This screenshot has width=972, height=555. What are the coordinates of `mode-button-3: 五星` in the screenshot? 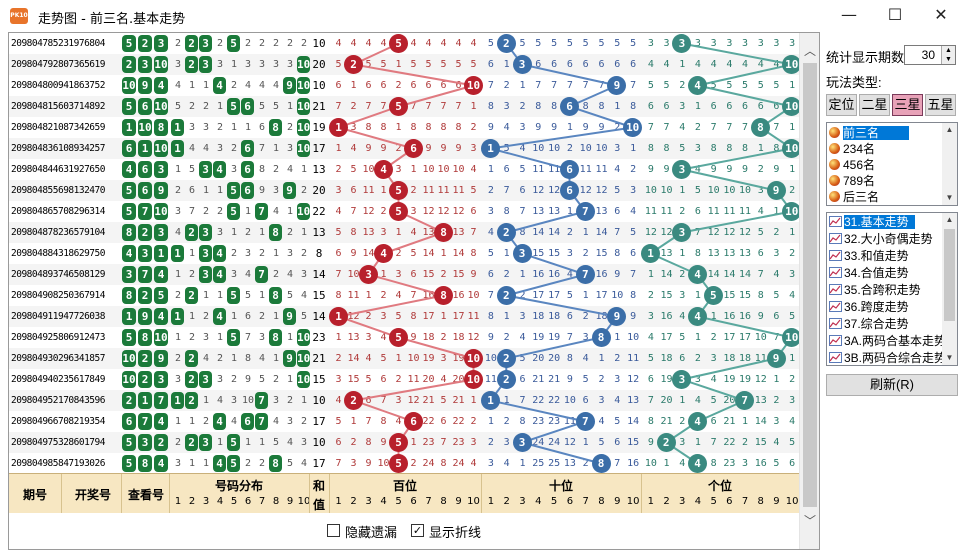 It's located at (940, 105).